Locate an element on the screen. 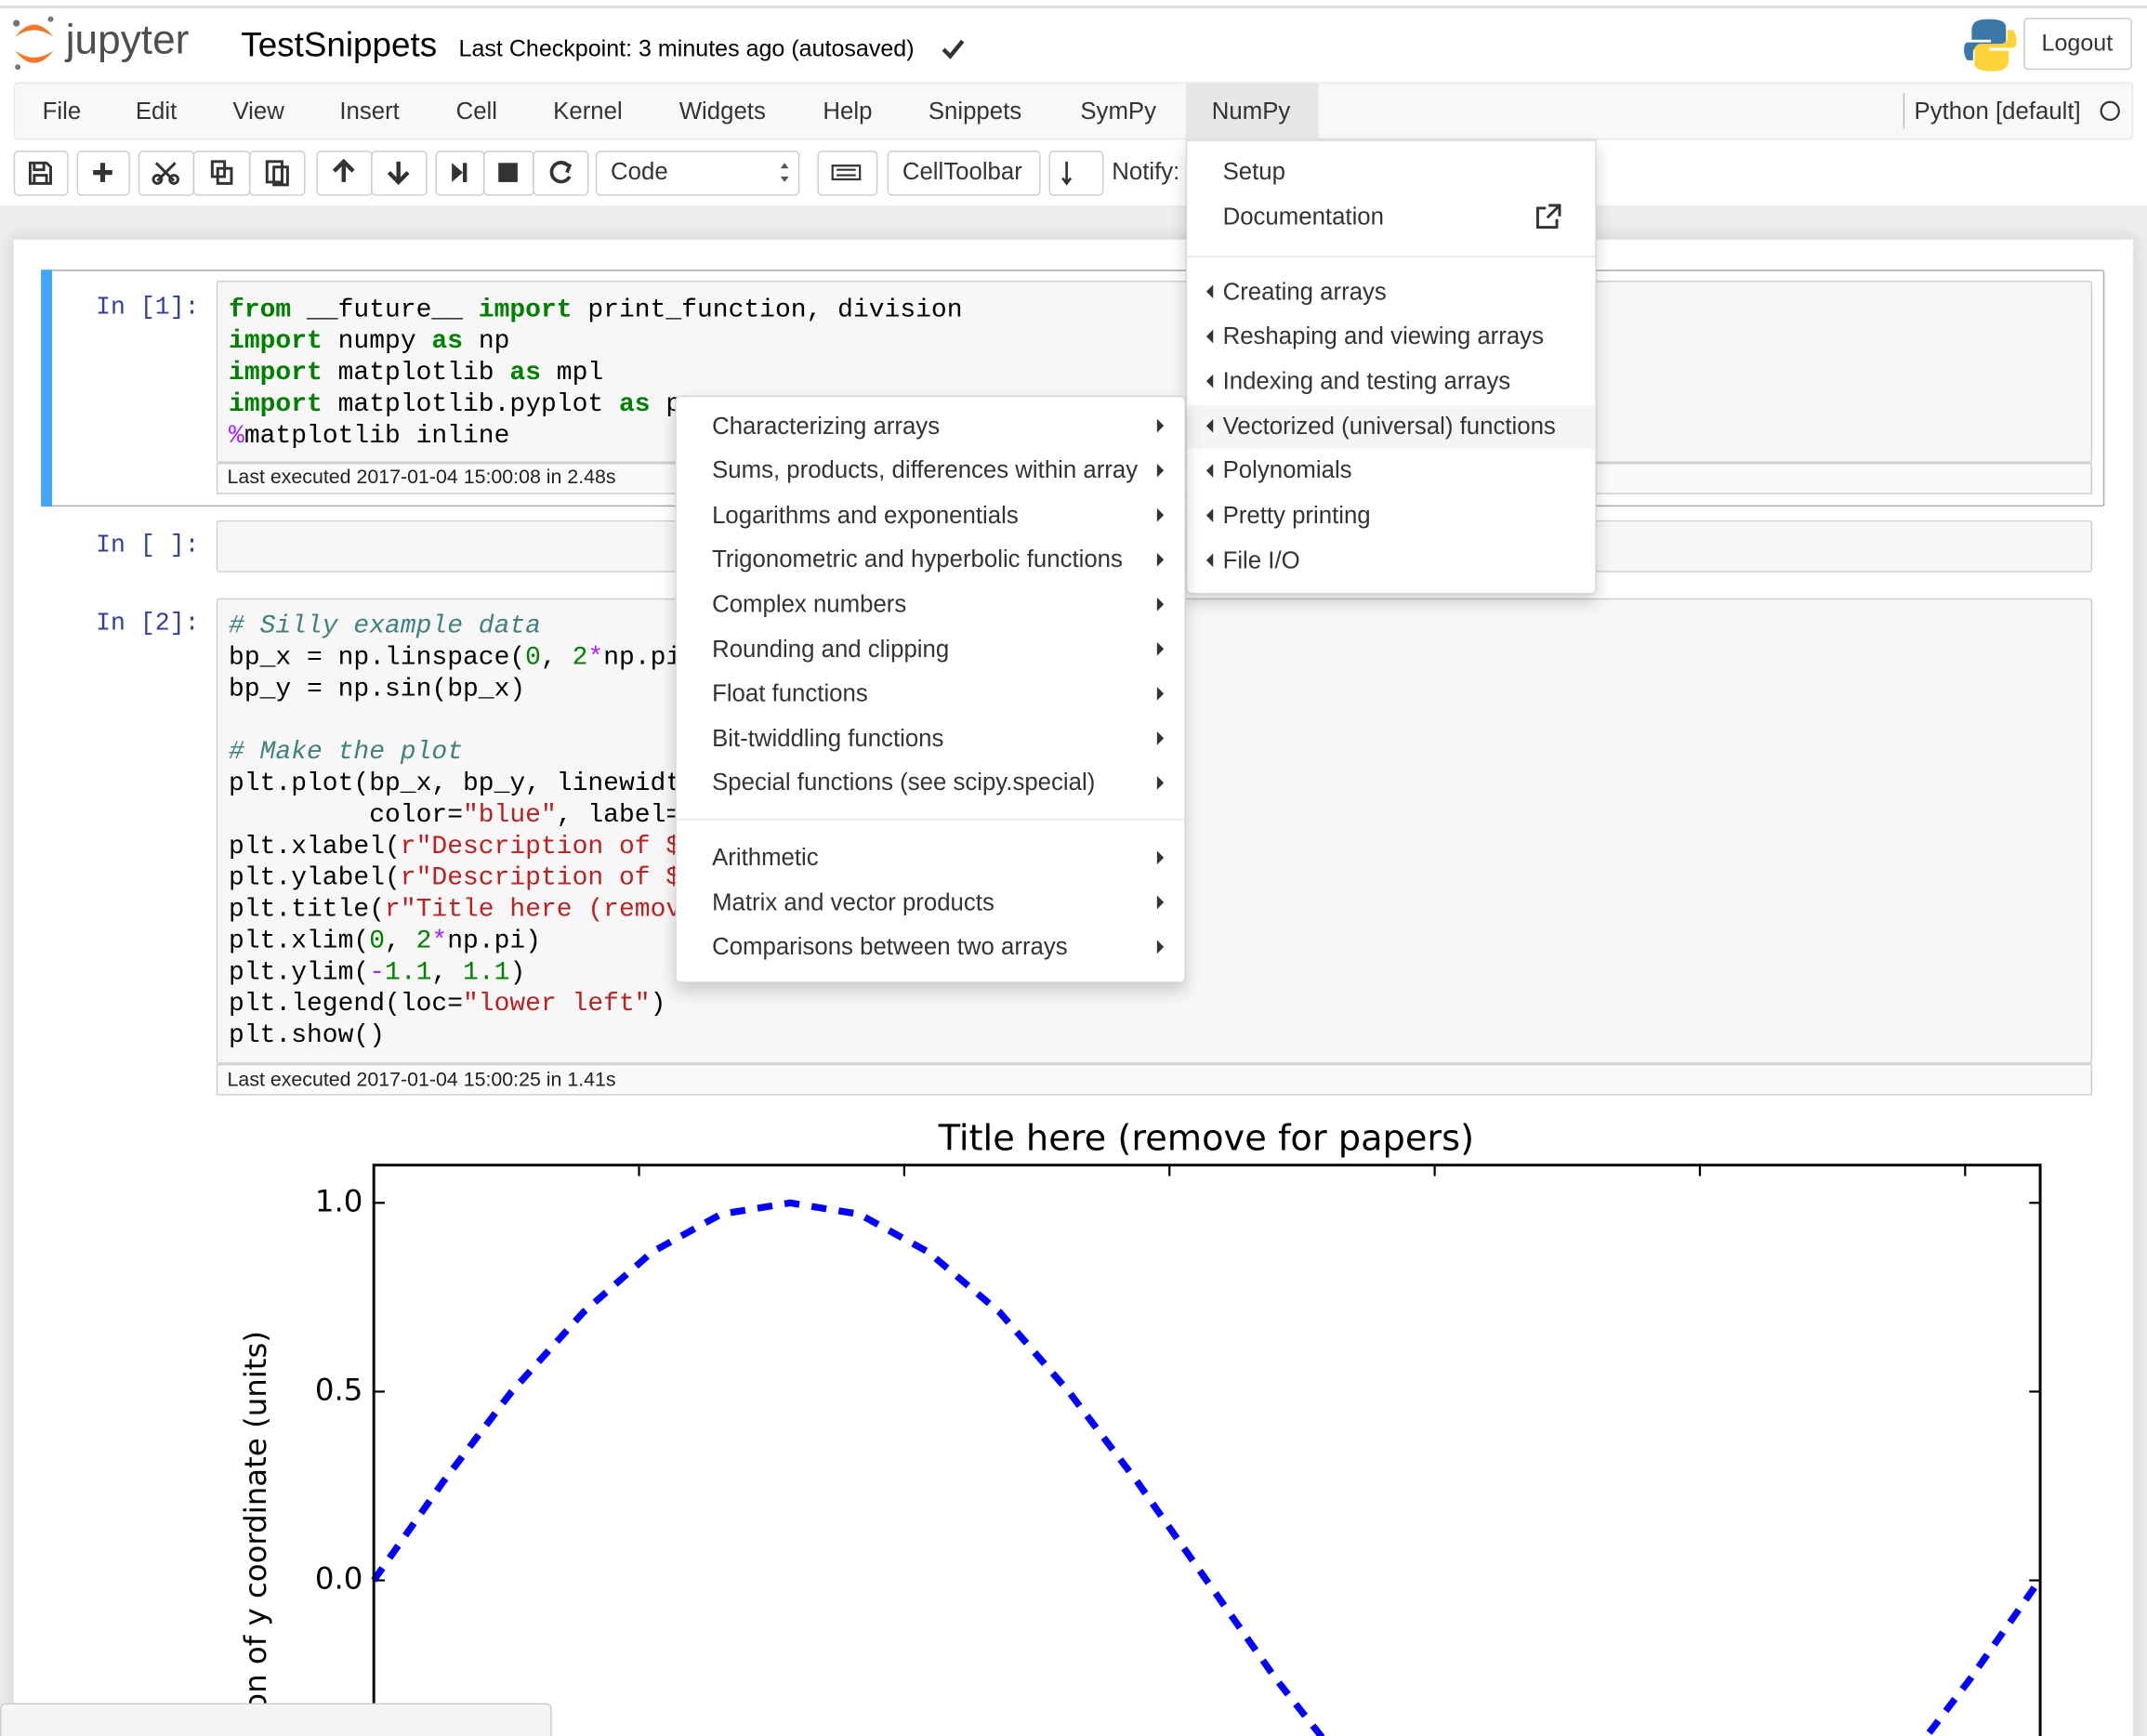  menu-item: Documentation is located at coordinates (1303, 216).